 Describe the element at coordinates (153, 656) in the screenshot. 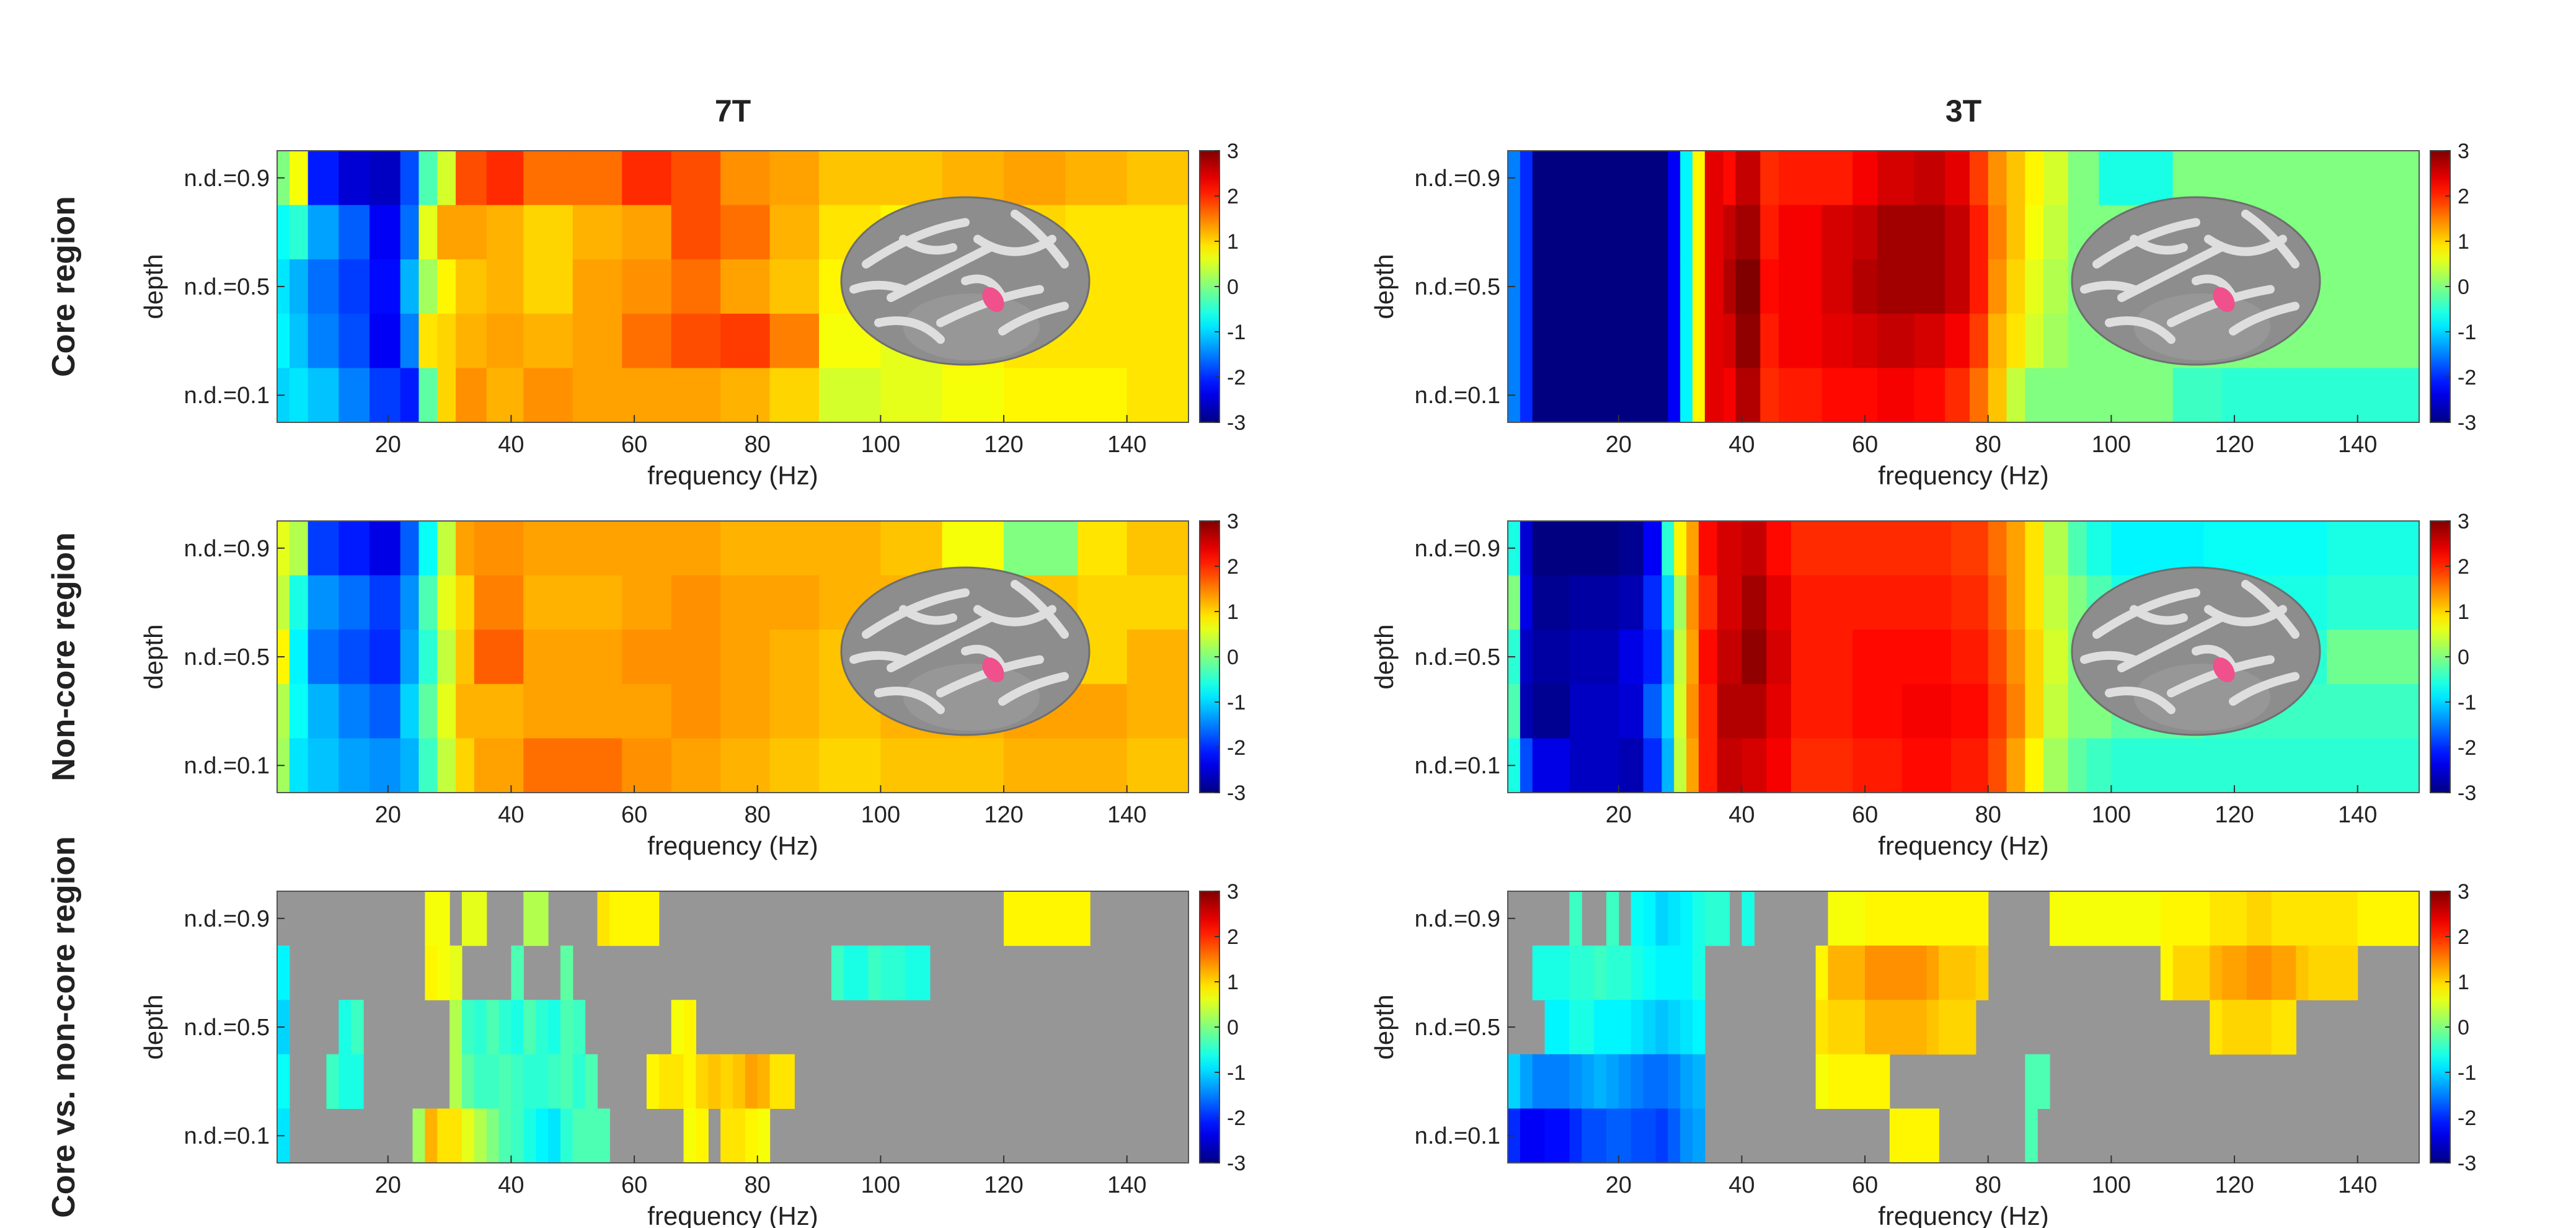

I see `y-axis-label: depth` at that location.